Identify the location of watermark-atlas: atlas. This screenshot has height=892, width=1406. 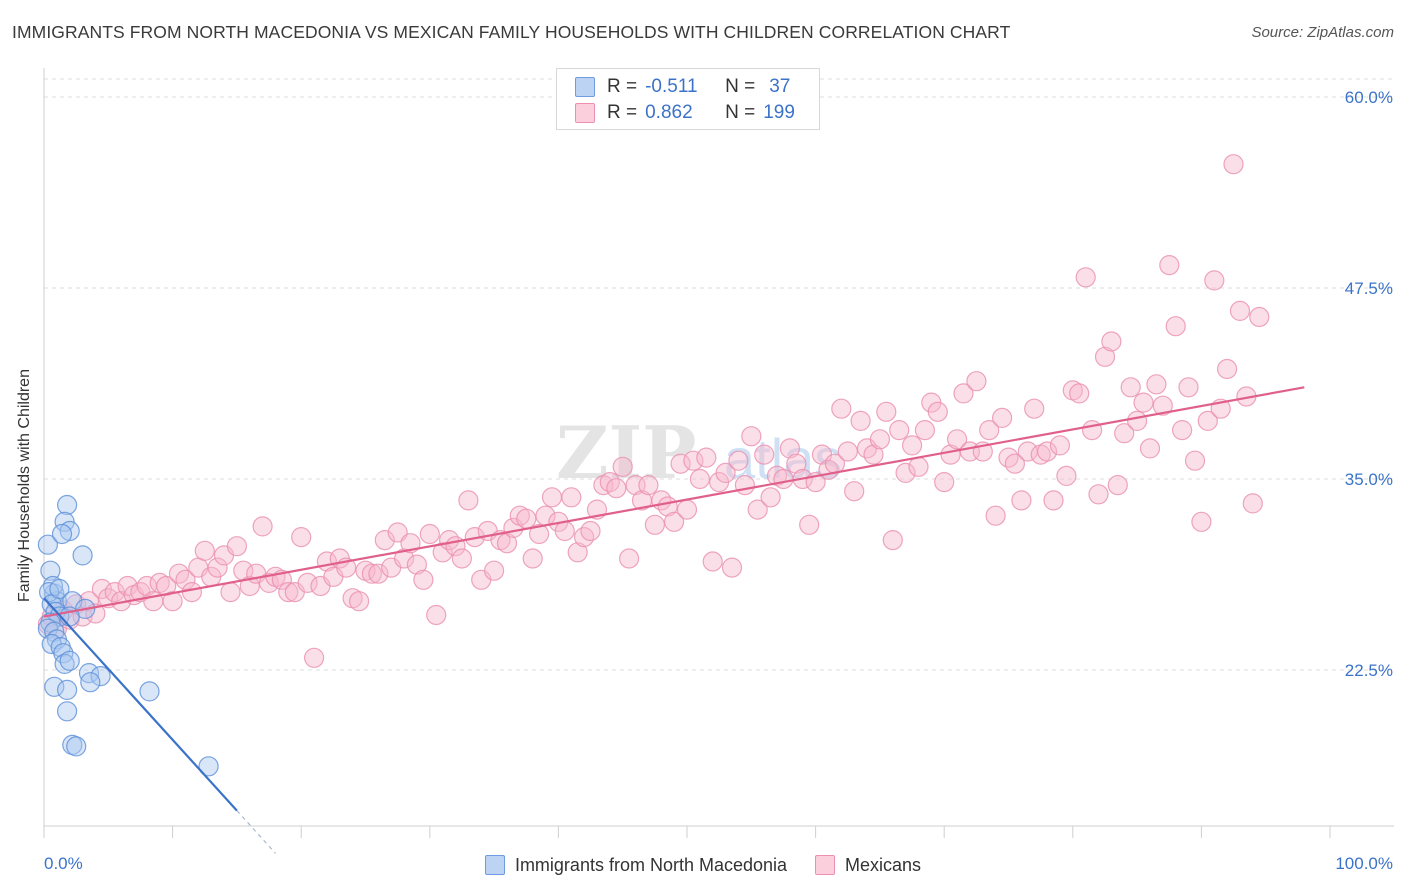
(783, 458).